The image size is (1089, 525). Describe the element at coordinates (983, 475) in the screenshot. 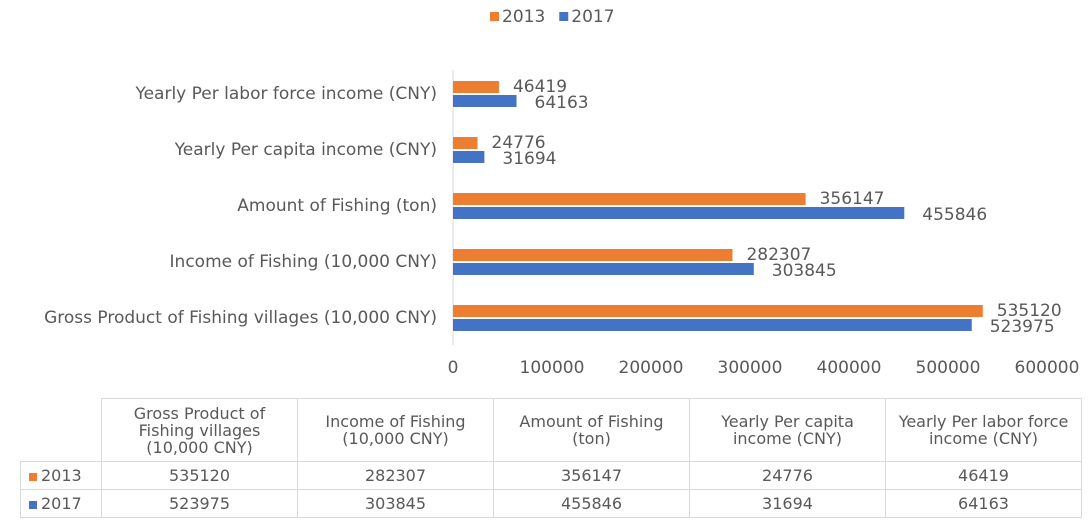

I see `table-cell: 46419` at that location.